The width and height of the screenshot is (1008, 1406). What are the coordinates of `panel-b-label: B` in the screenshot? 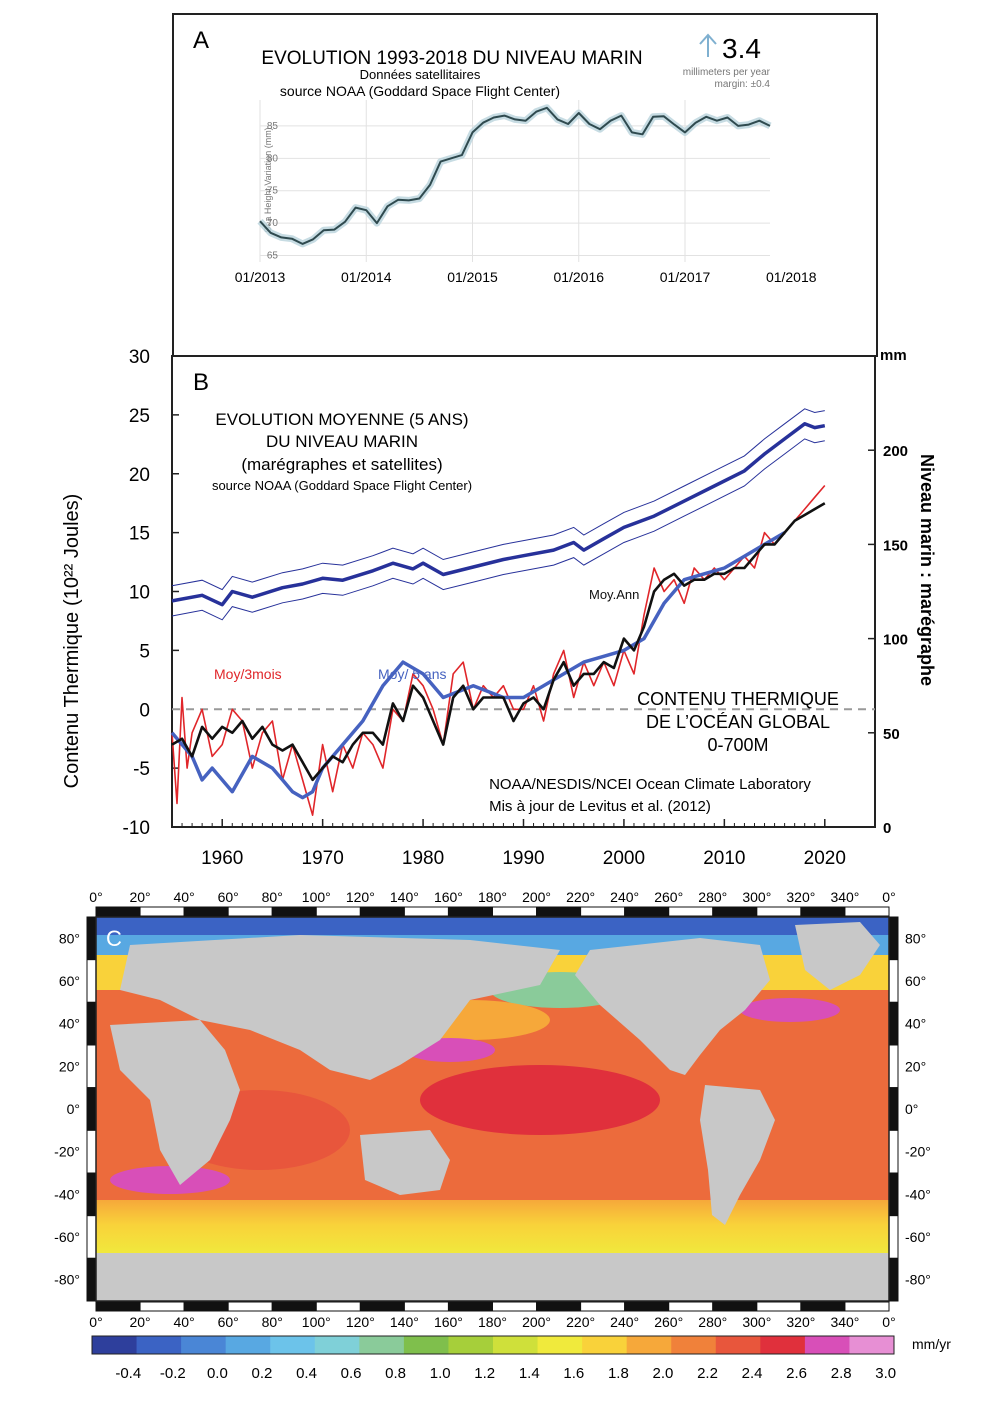 It's located at (201, 382).